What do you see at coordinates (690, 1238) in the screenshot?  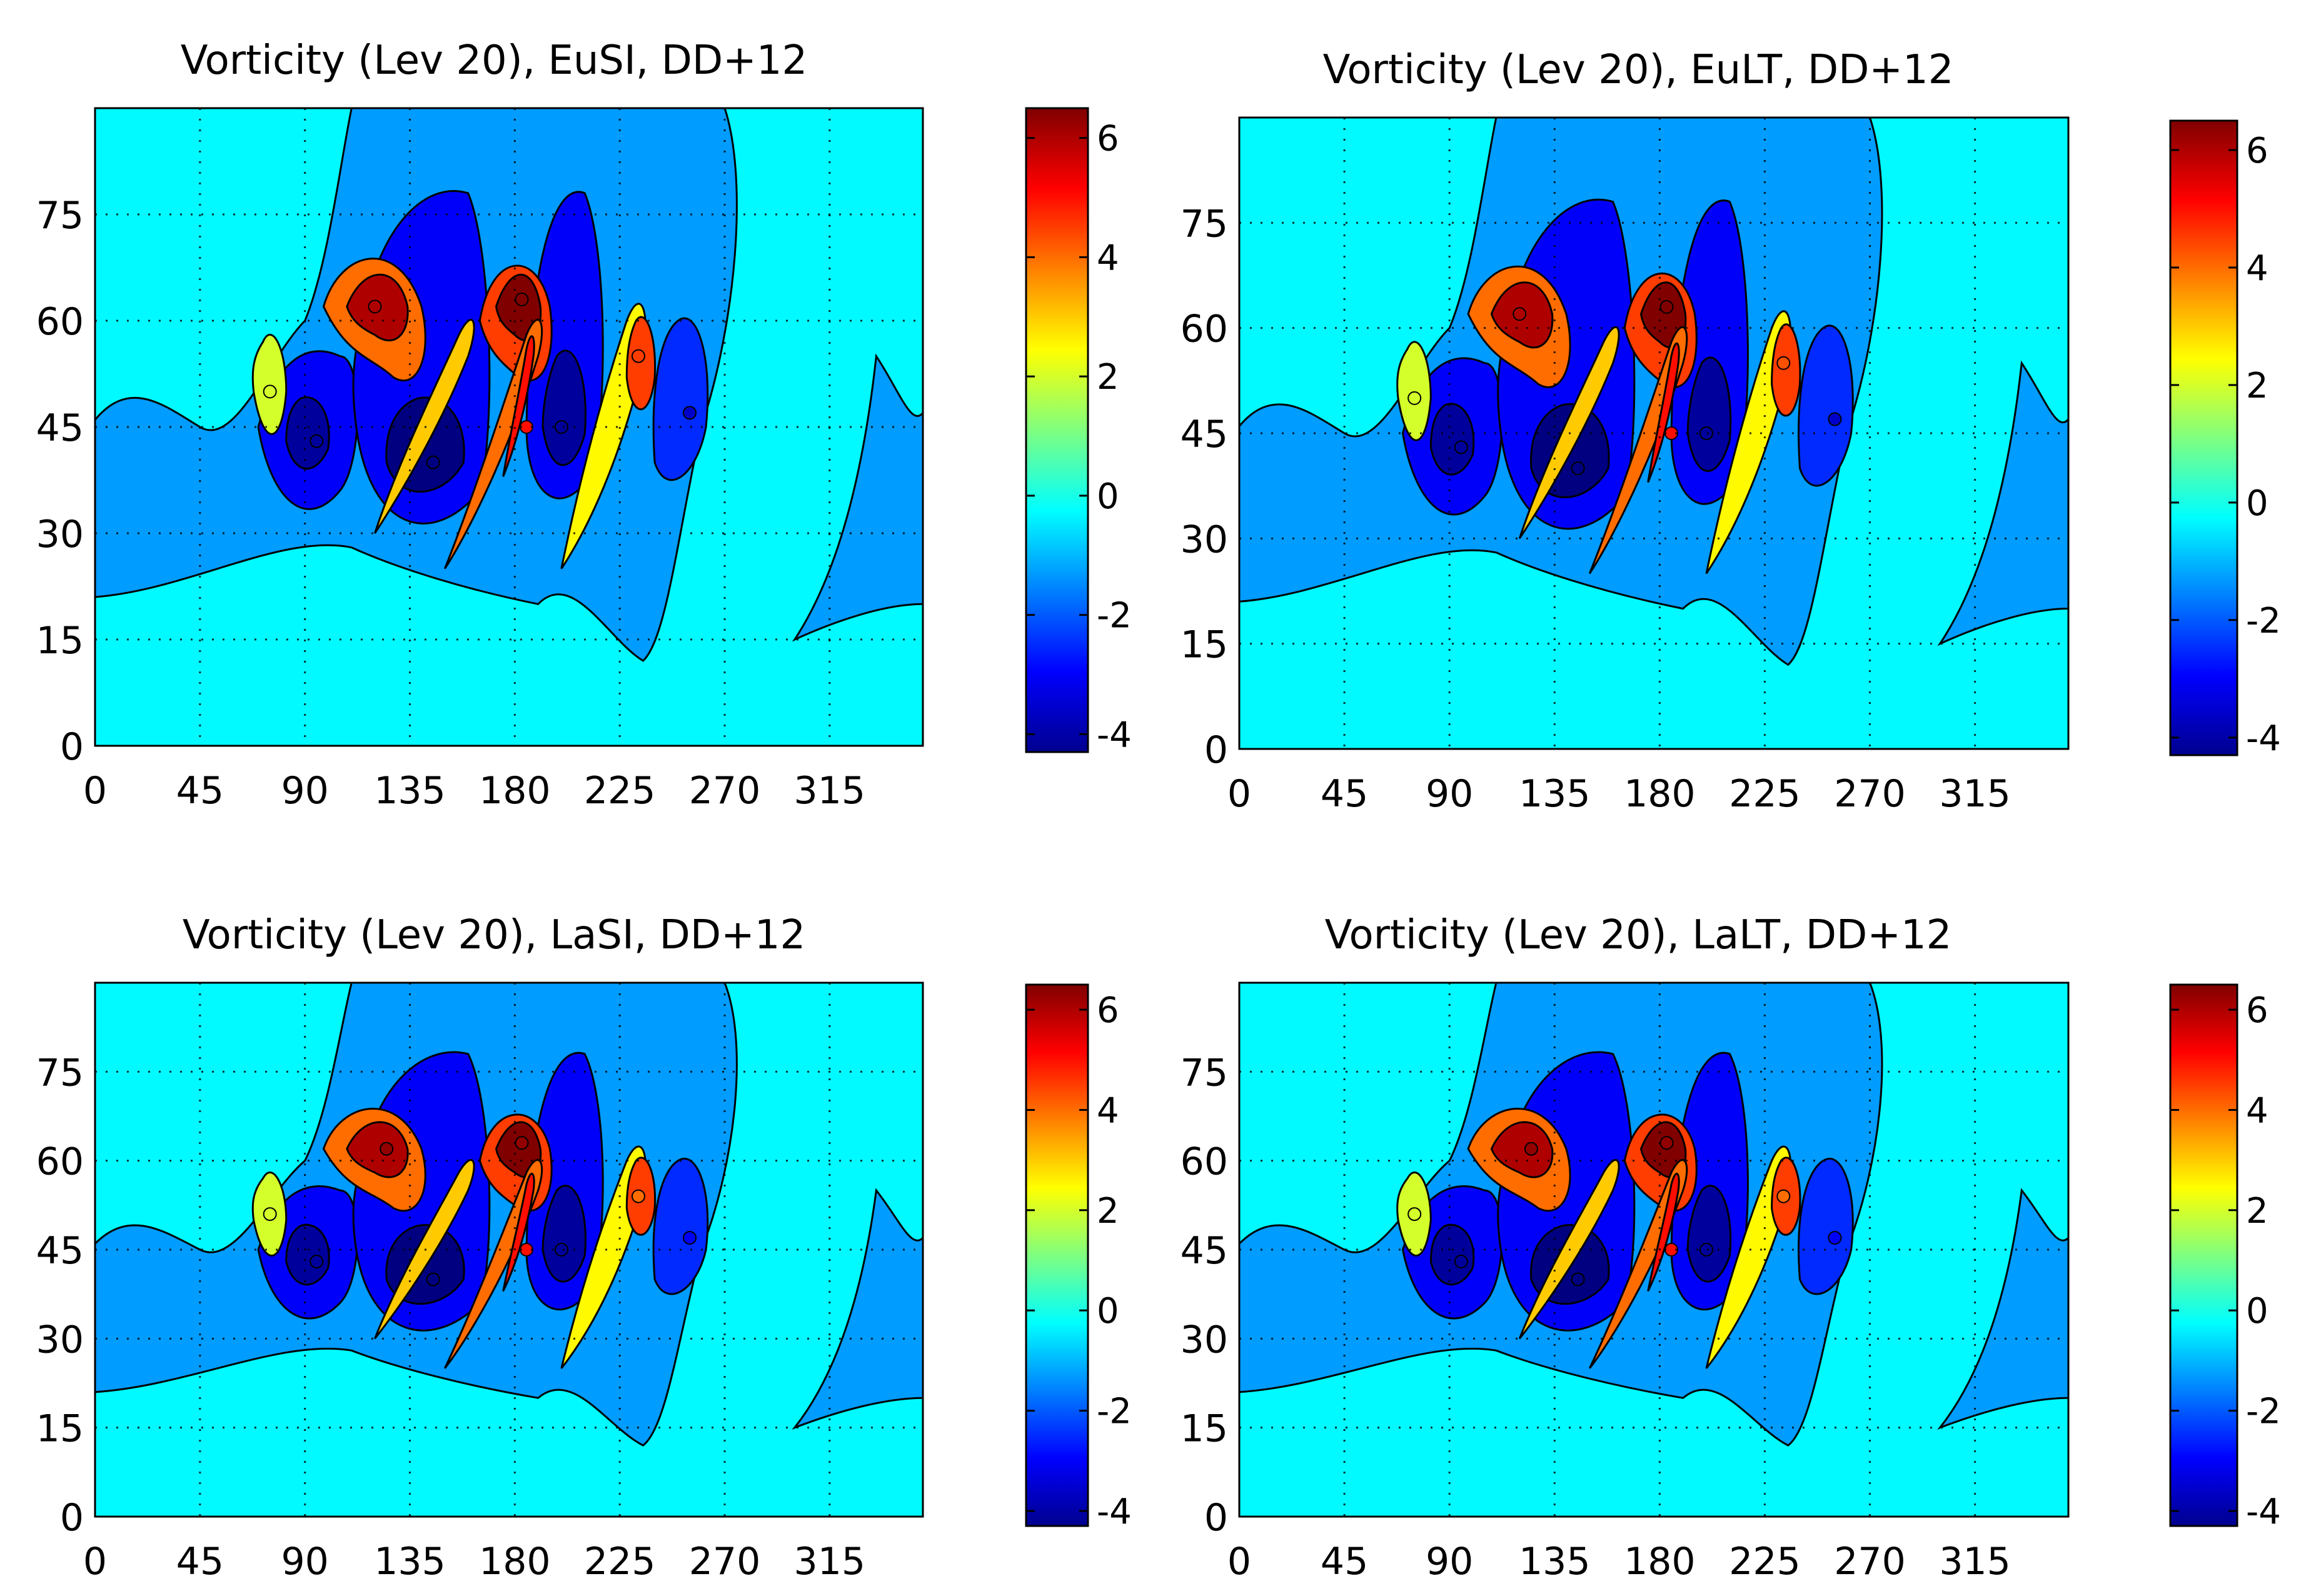 I see `extremum-far-east-negative` at bounding box center [690, 1238].